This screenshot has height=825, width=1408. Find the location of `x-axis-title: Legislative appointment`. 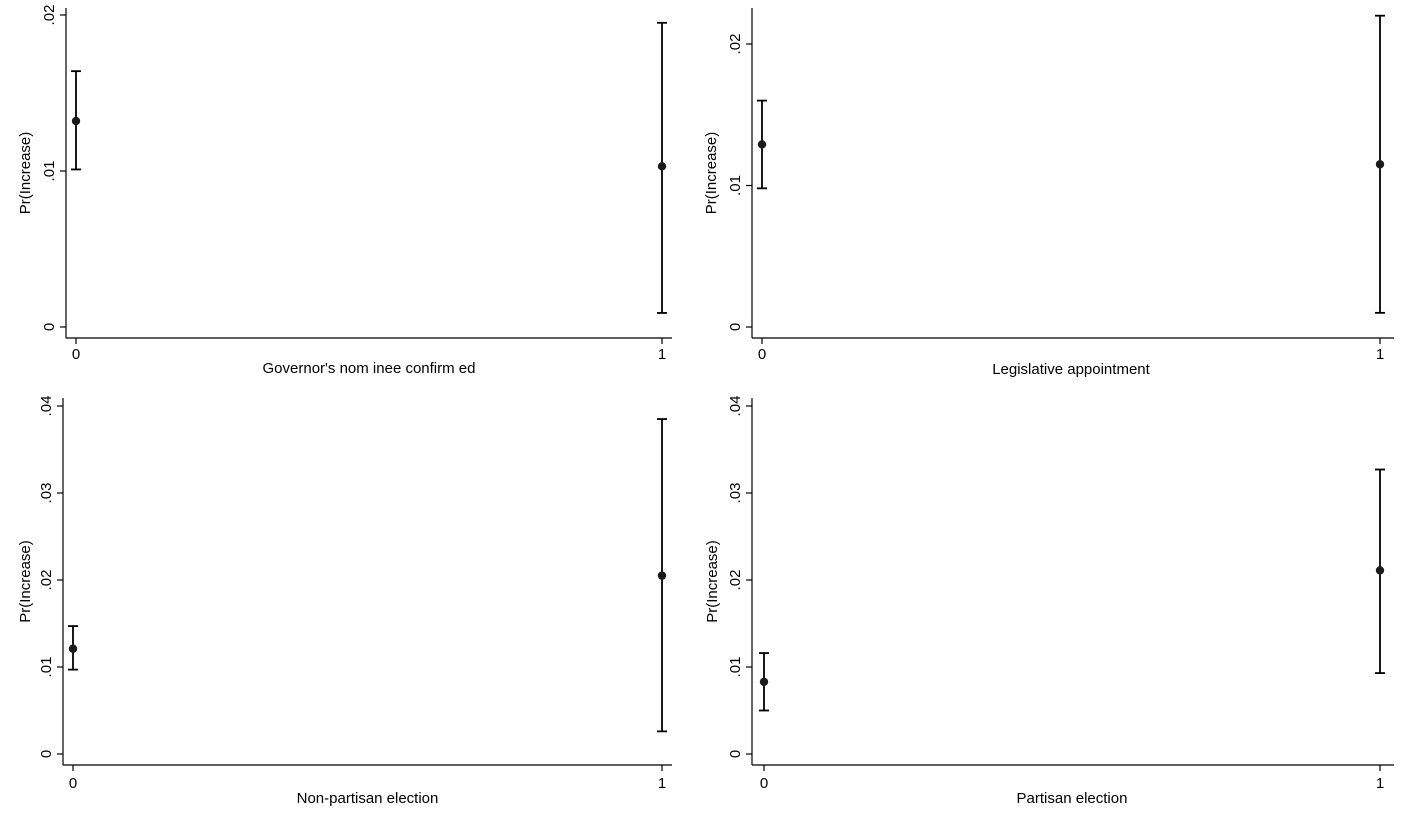

x-axis-title: Legislative appointment is located at coordinates (1071, 369).